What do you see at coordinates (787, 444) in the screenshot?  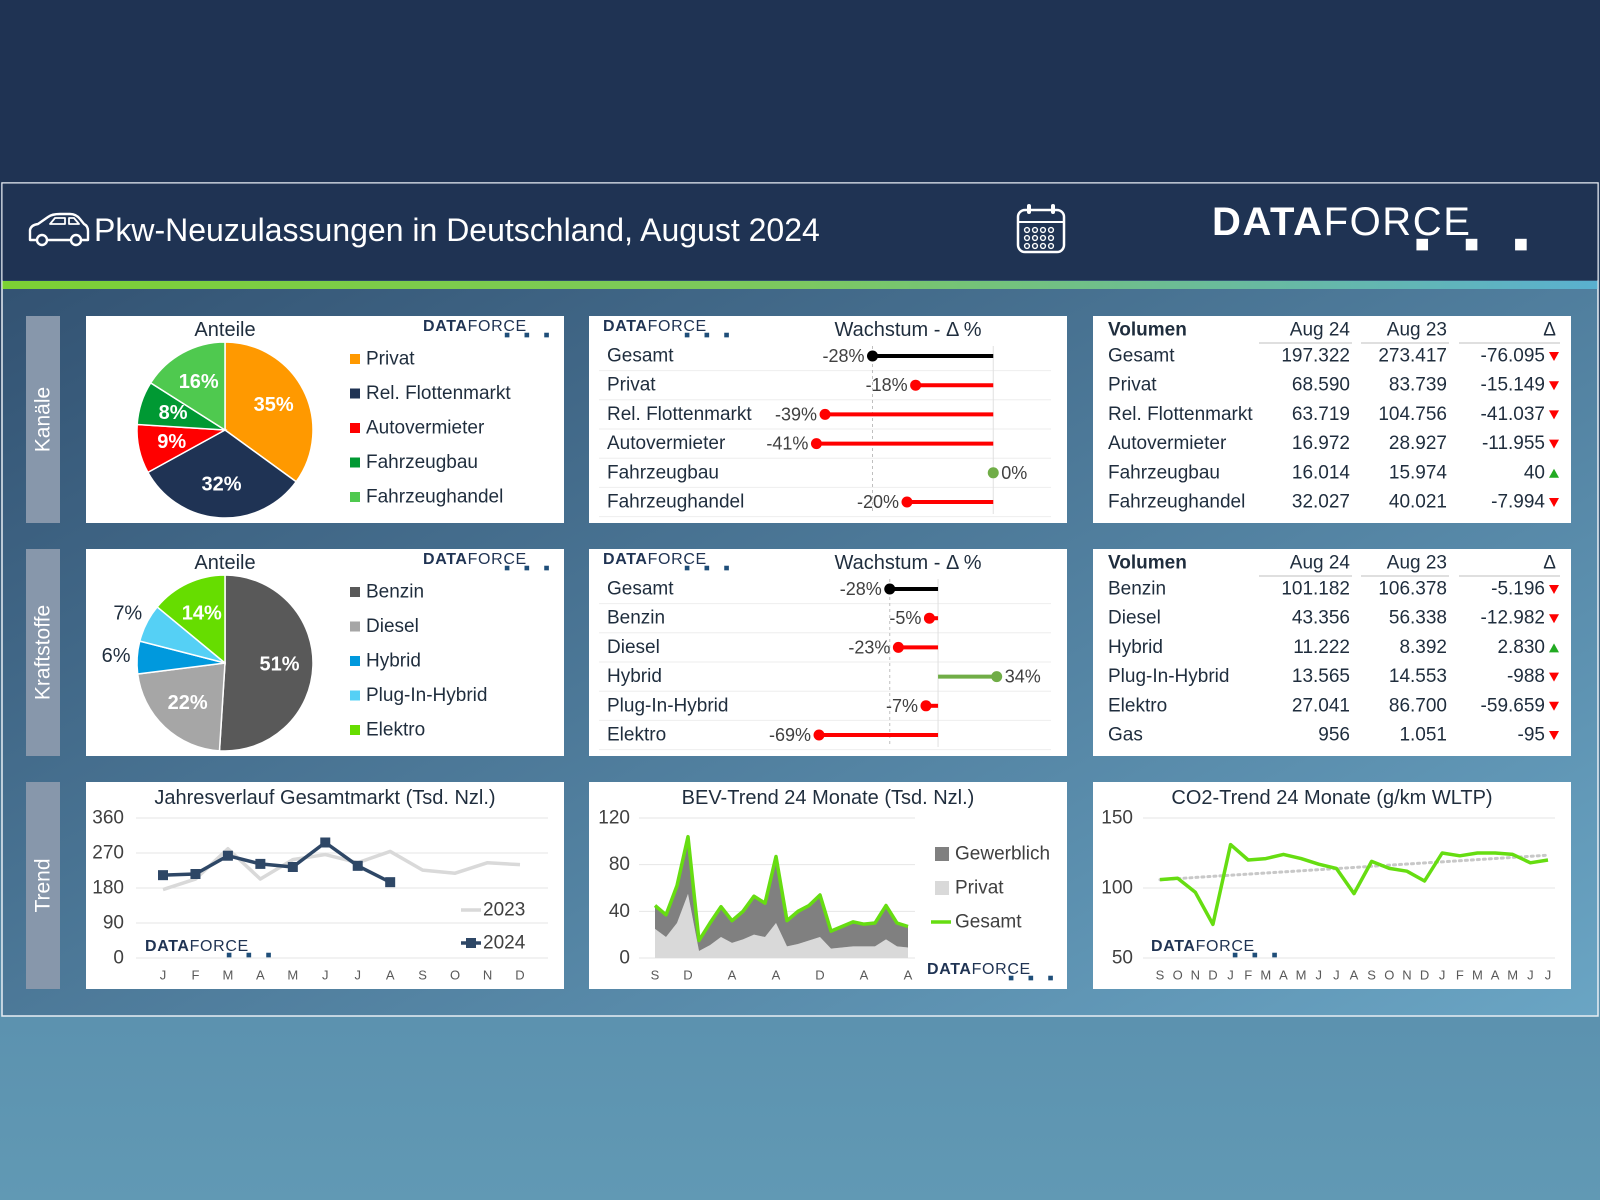 I see `value-label: -41%` at bounding box center [787, 444].